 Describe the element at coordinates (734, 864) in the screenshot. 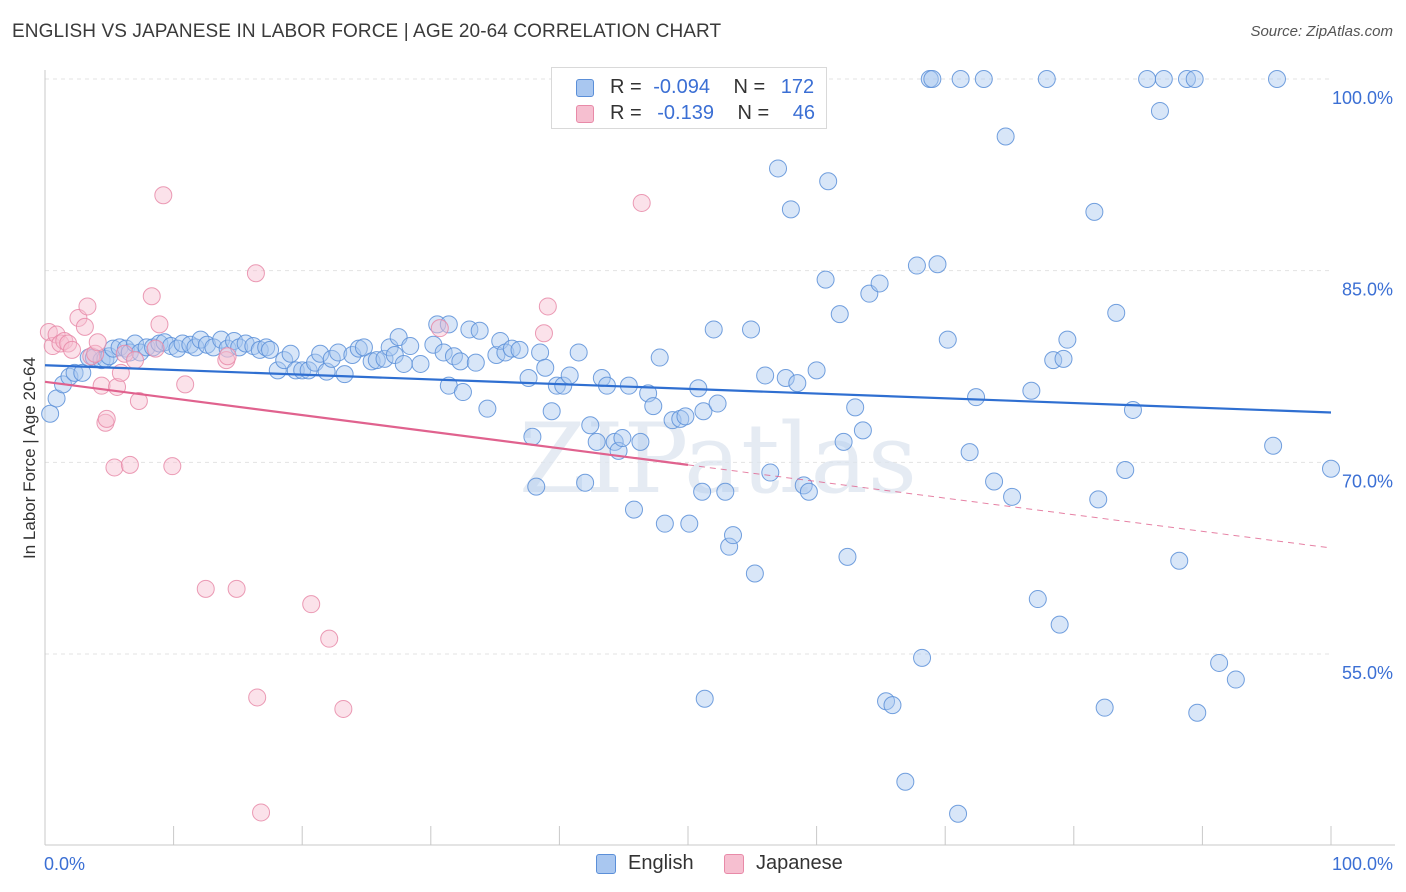

I see `japanese-legend-swatch` at that location.